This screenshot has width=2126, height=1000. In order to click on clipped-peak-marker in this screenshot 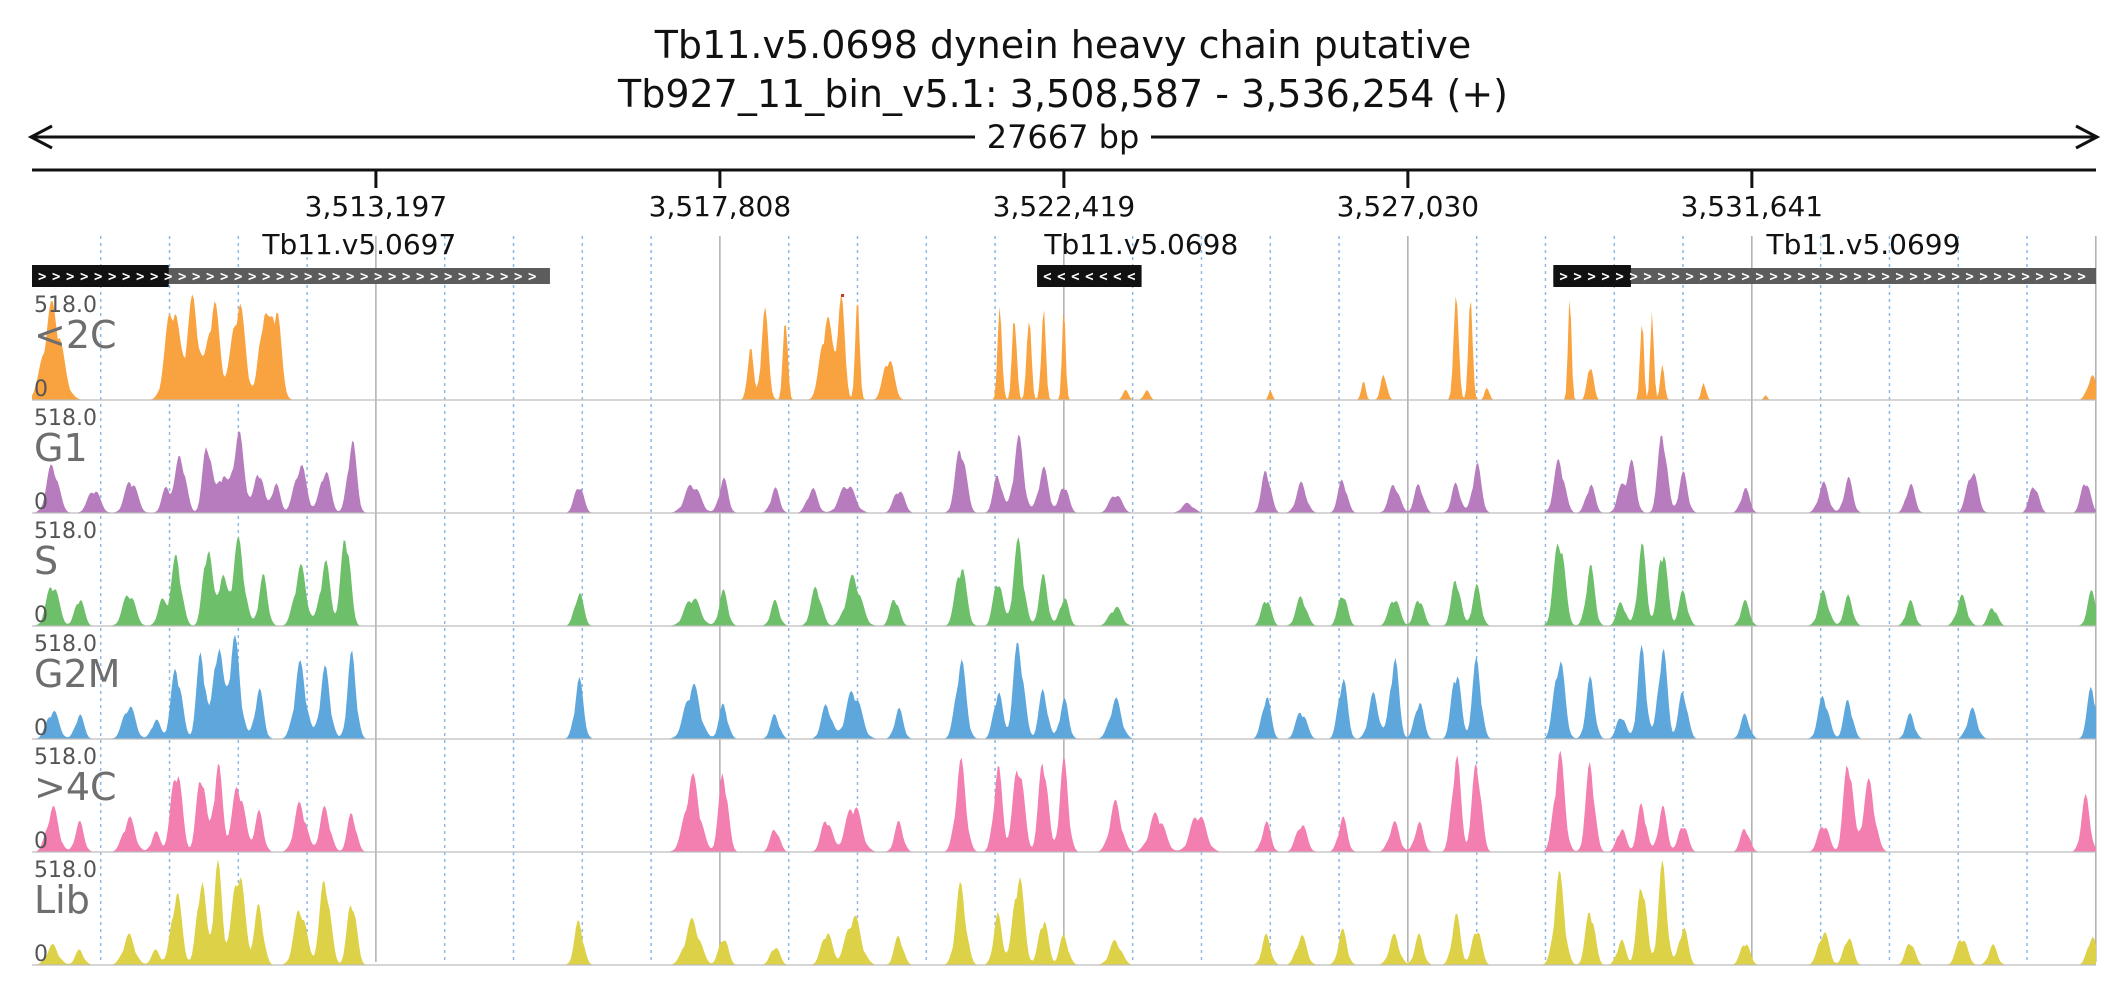, I will do `click(843, 295)`.